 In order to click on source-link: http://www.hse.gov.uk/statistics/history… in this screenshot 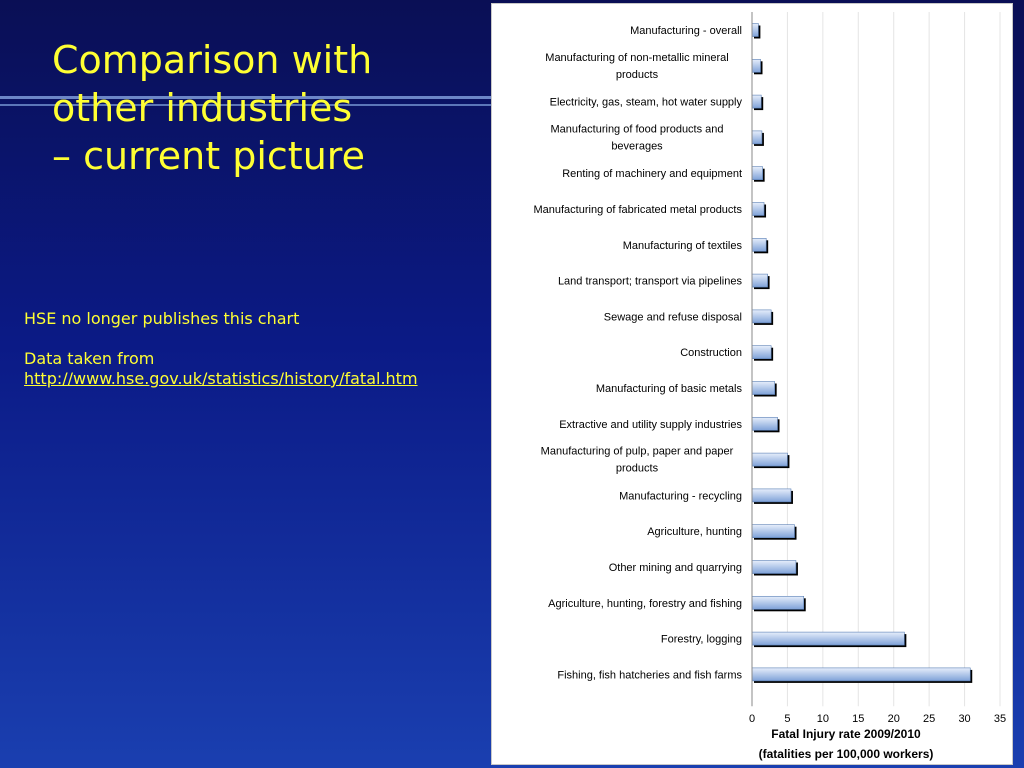, I will do `click(221, 378)`.